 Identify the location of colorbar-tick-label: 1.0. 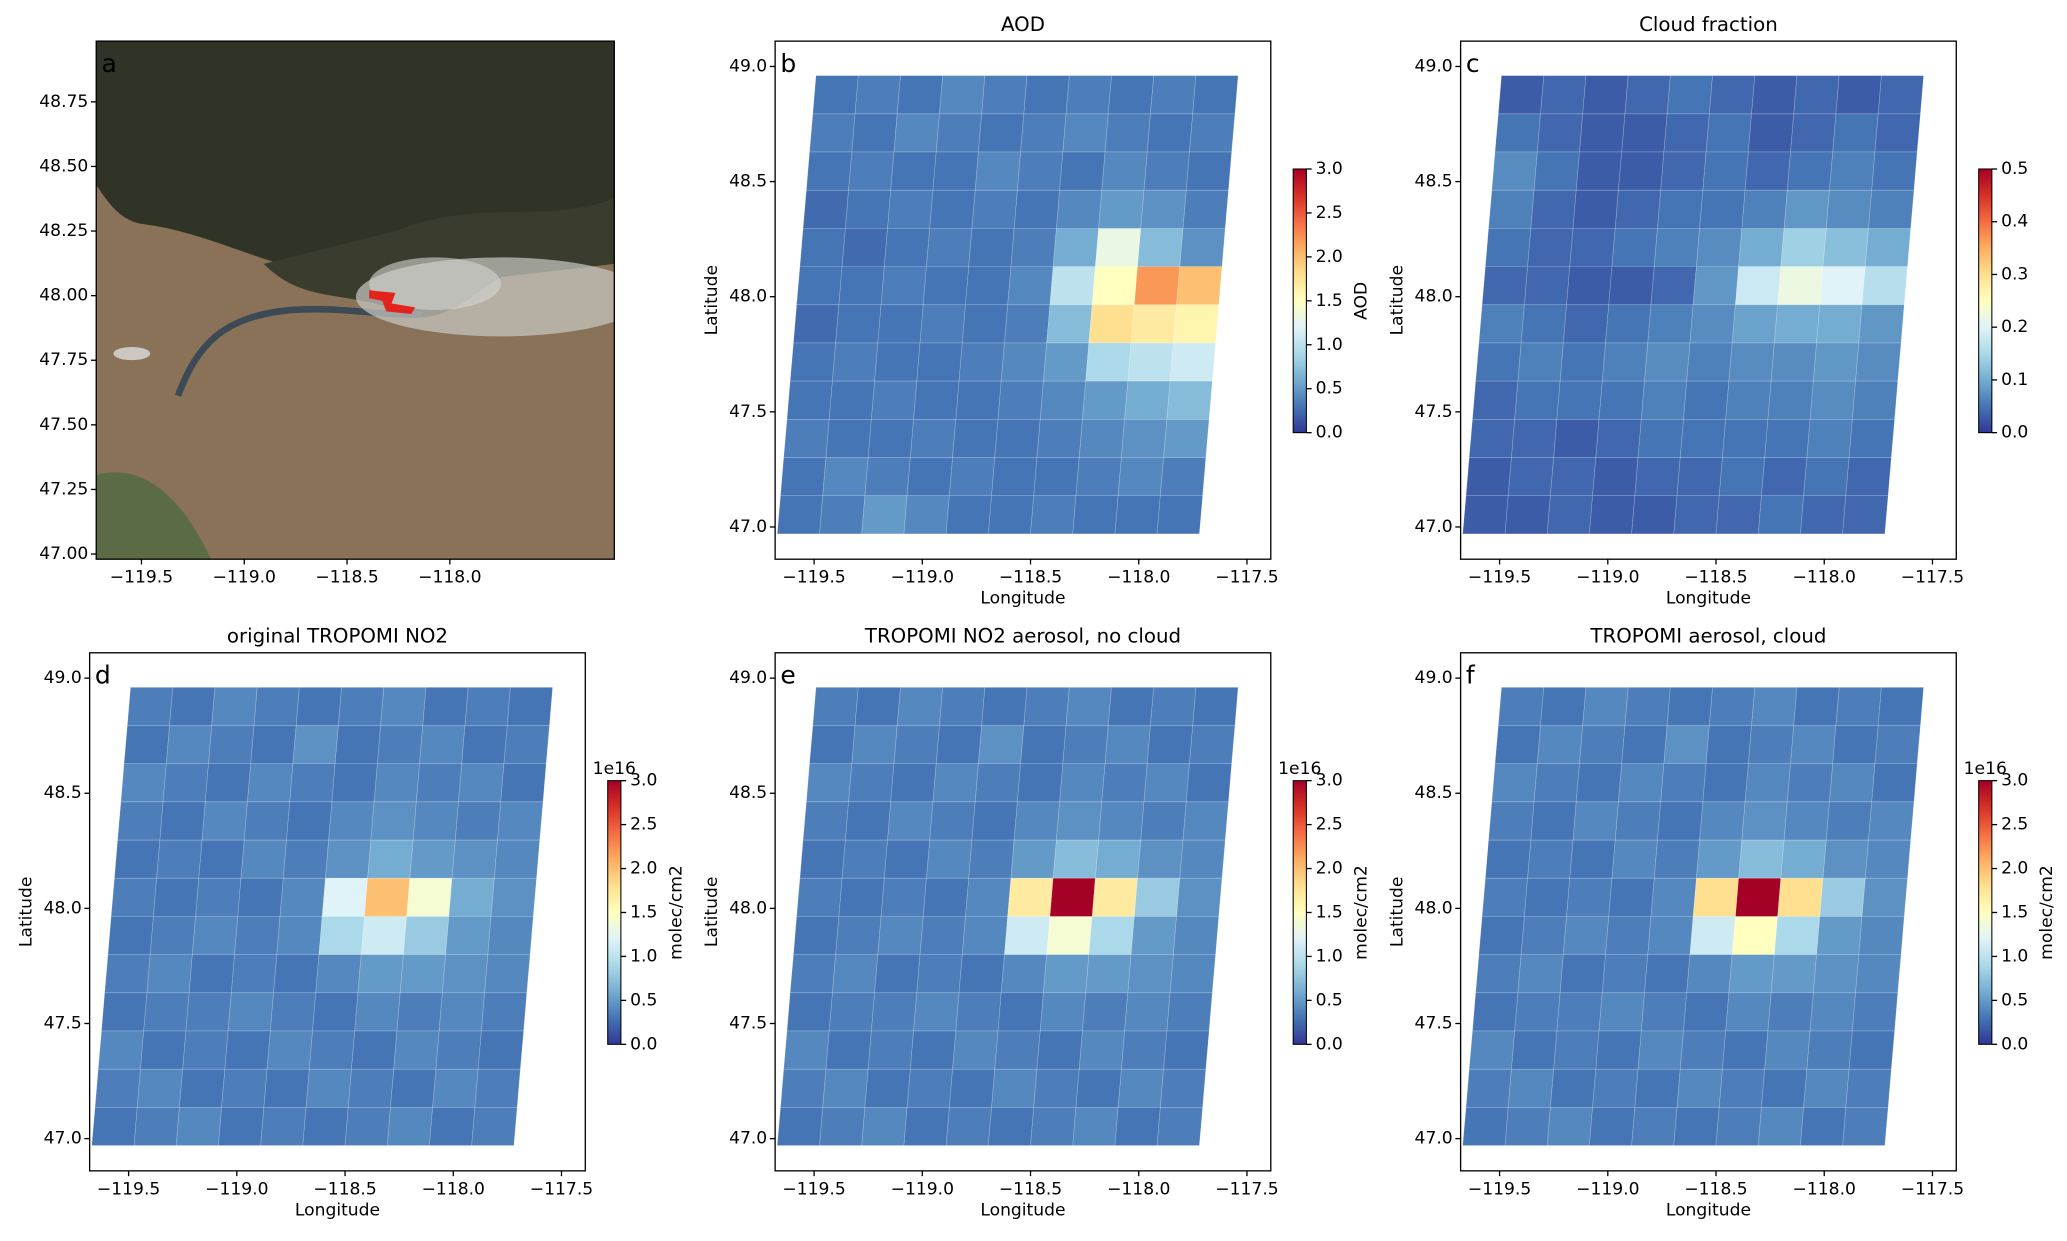
(2014, 956).